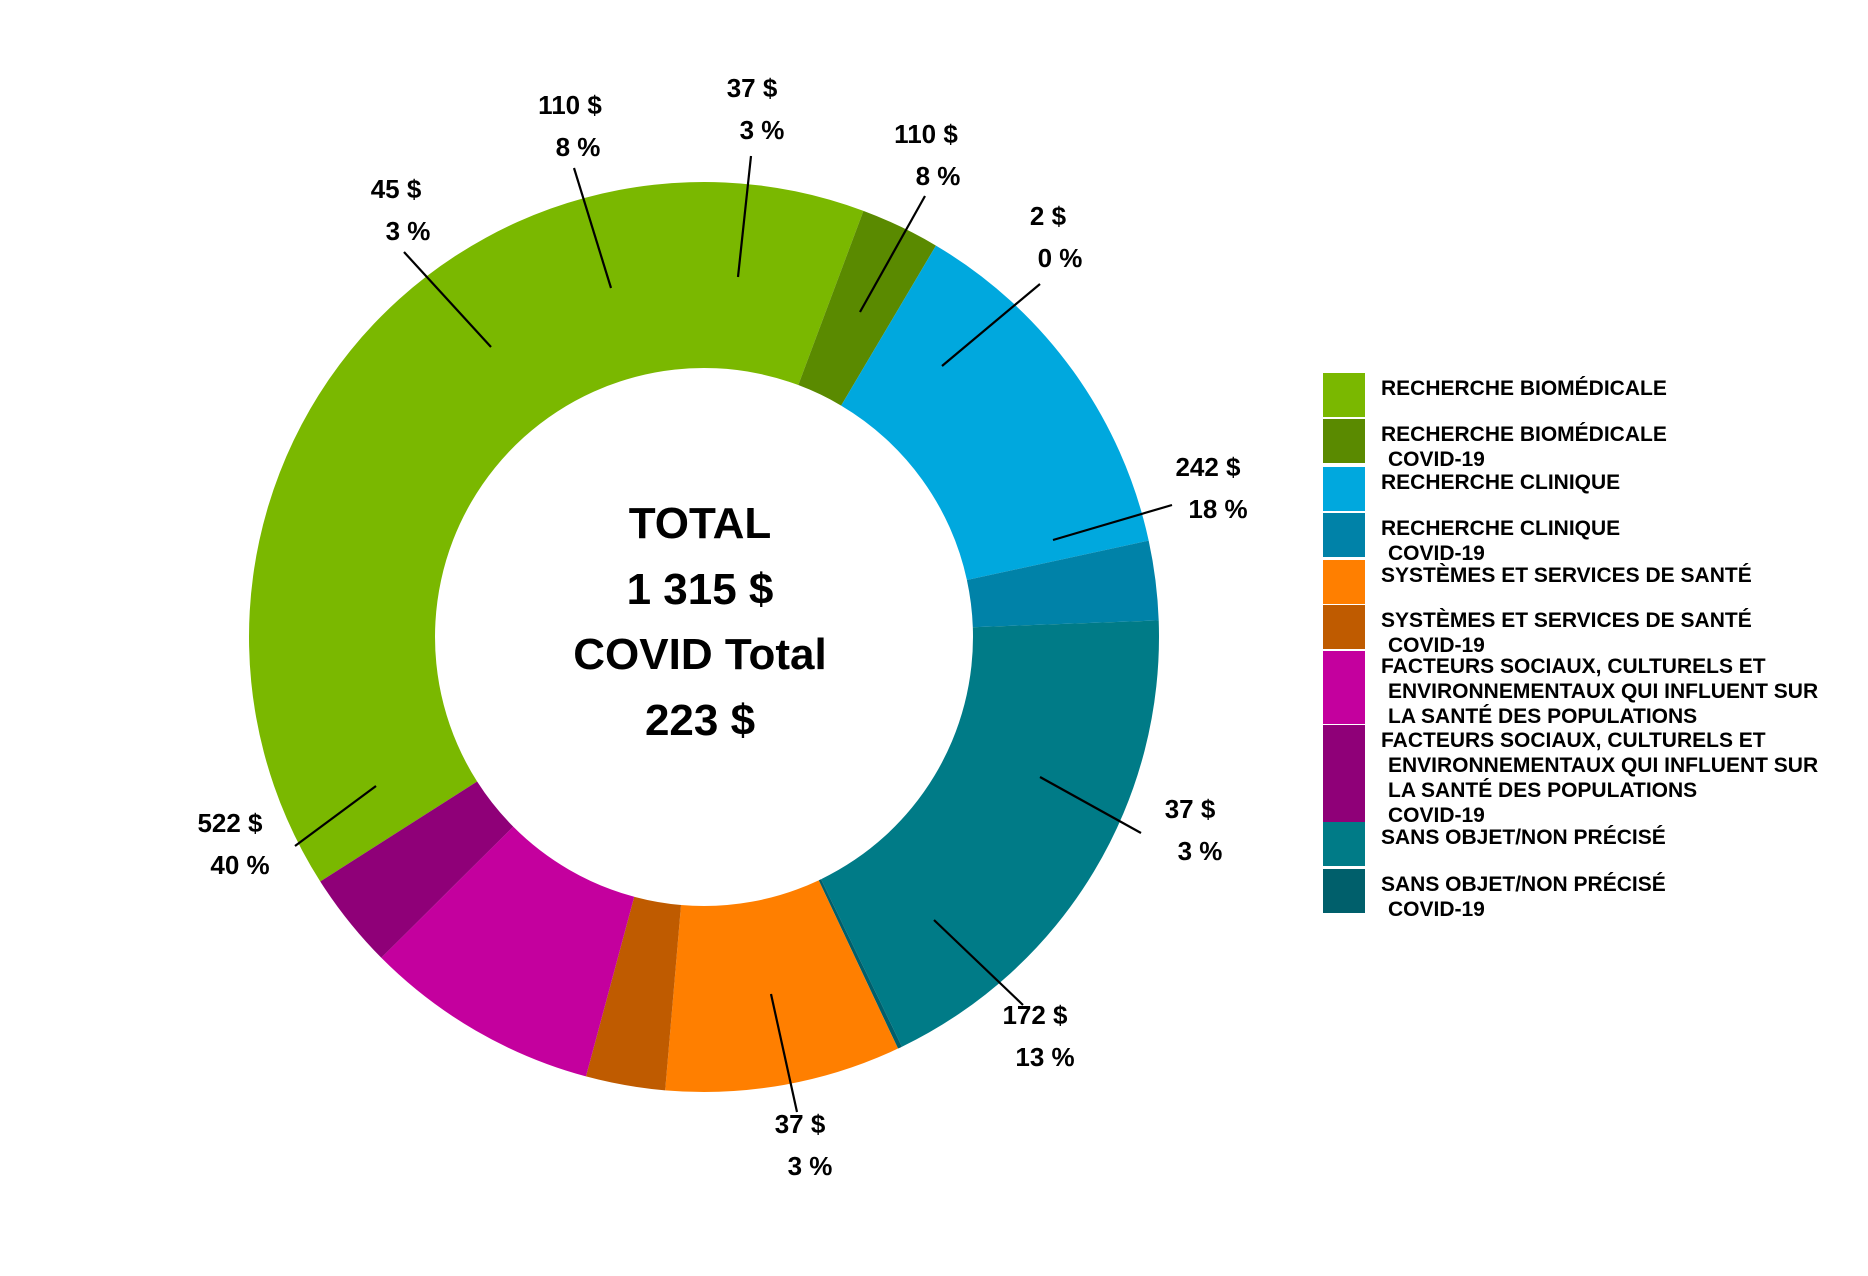  Describe the element at coordinates (810, 1166) in the screenshot. I see `slice-percent-label-1: 3 %` at that location.